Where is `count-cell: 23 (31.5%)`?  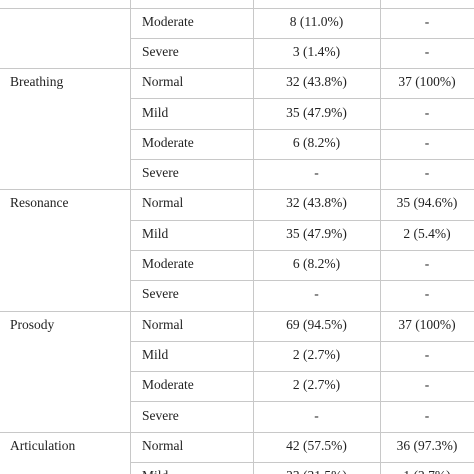 count-cell: 23 (31.5%) is located at coordinates (316, 471).